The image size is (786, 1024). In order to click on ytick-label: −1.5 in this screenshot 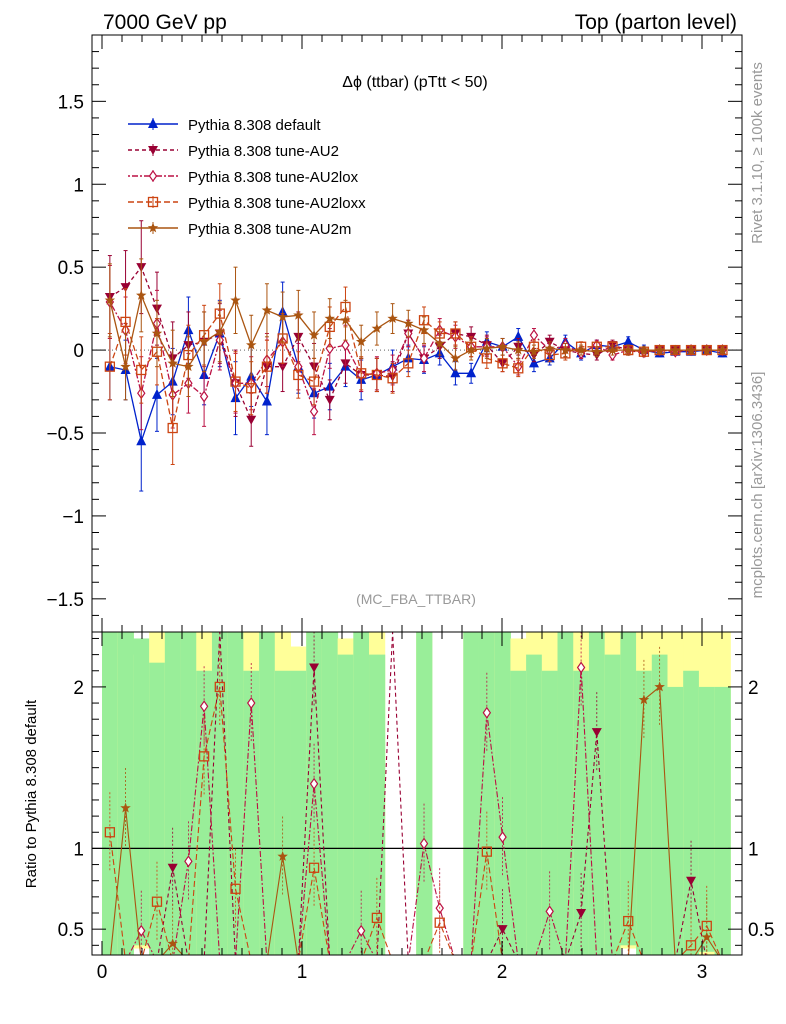, I will do `click(65, 600)`.